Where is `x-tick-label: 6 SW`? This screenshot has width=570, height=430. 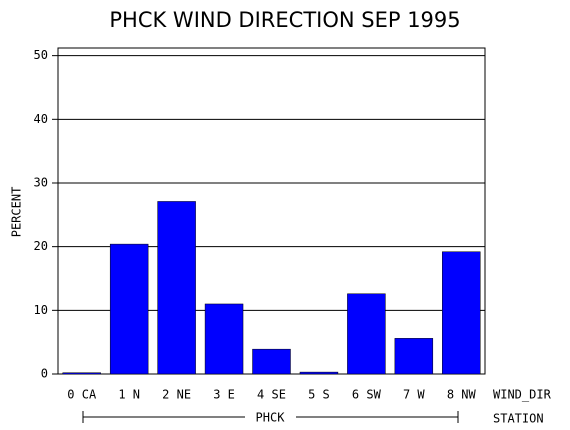 x-tick-label: 6 SW is located at coordinates (367, 395).